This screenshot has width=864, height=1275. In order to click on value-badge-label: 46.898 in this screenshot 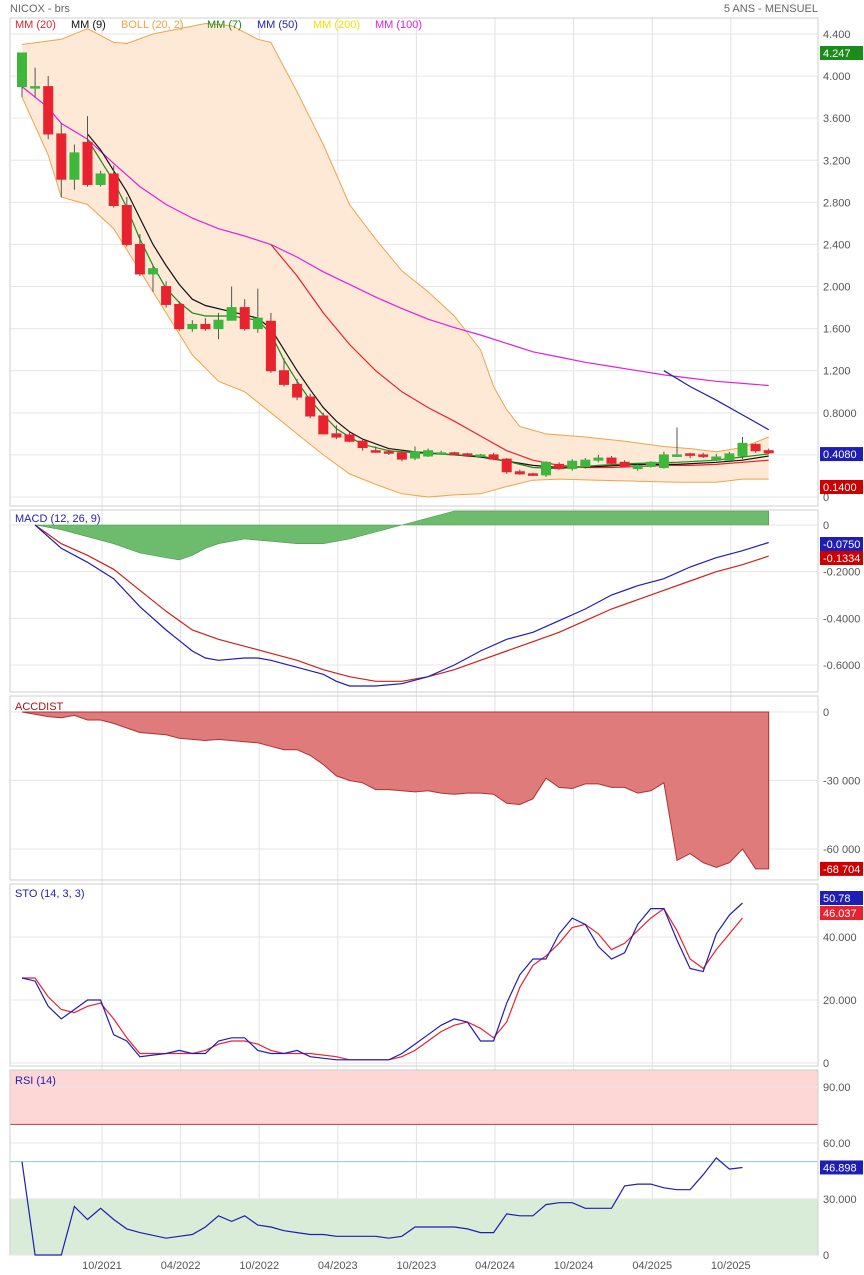, I will do `click(840, 1168)`.